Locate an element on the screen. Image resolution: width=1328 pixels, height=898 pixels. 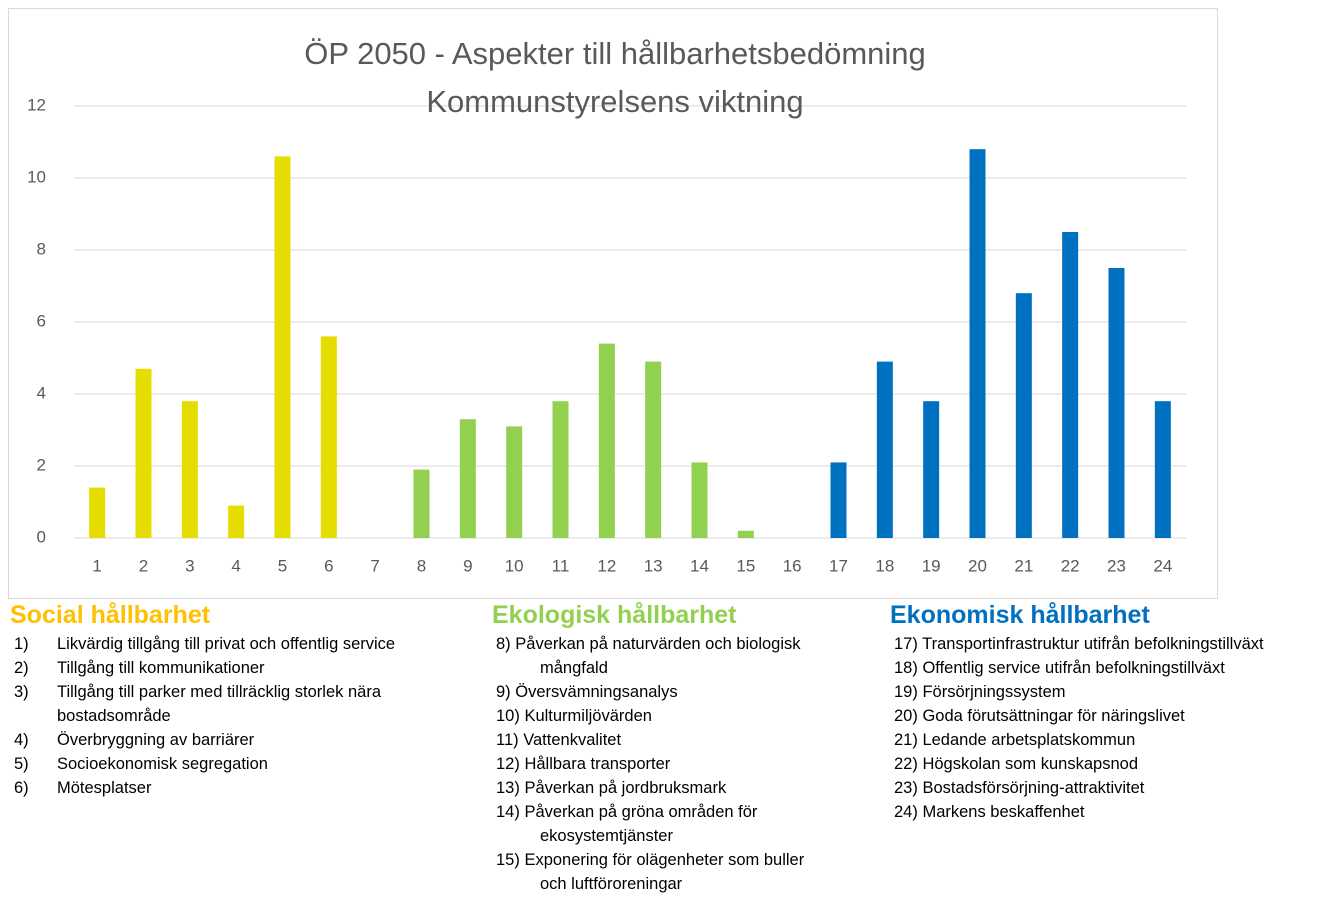
item-text: Vattenkvalitet is located at coordinates (572, 740).